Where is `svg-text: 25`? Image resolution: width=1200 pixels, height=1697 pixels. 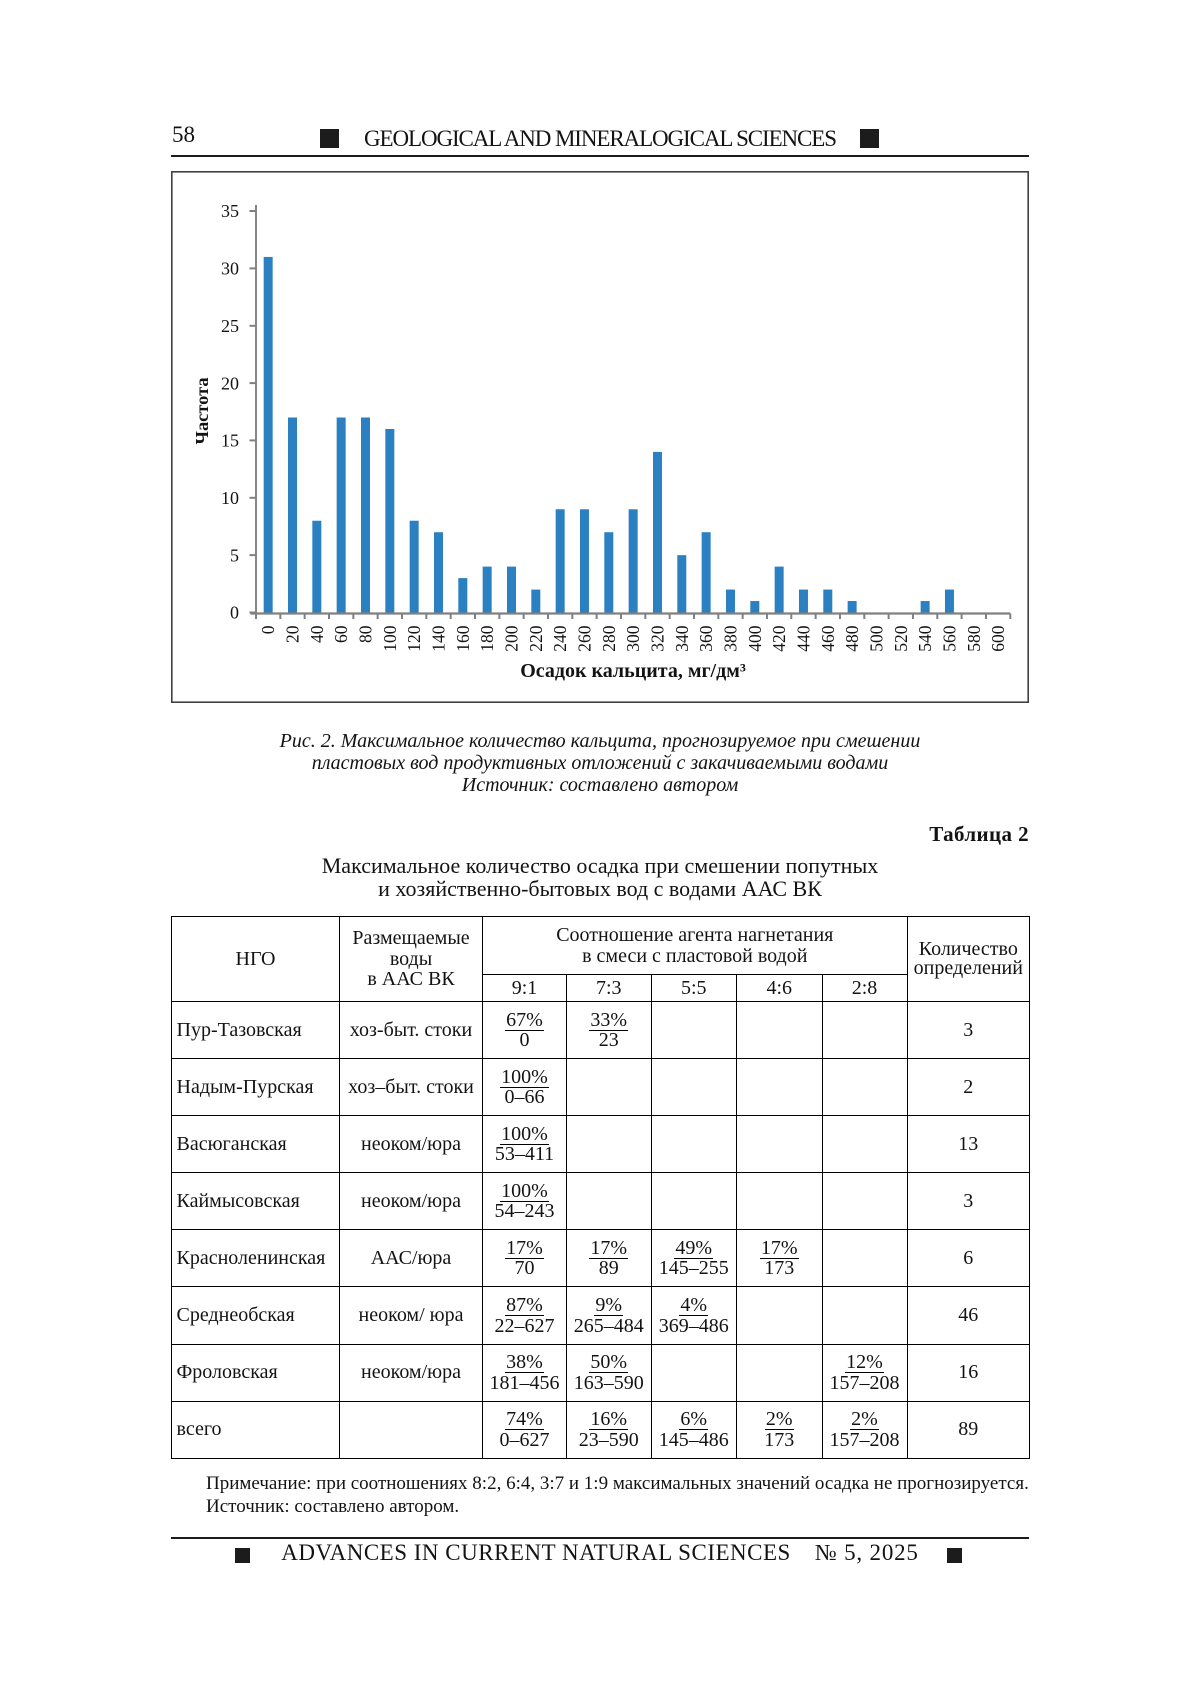
svg-text: 25 is located at coordinates (230, 326).